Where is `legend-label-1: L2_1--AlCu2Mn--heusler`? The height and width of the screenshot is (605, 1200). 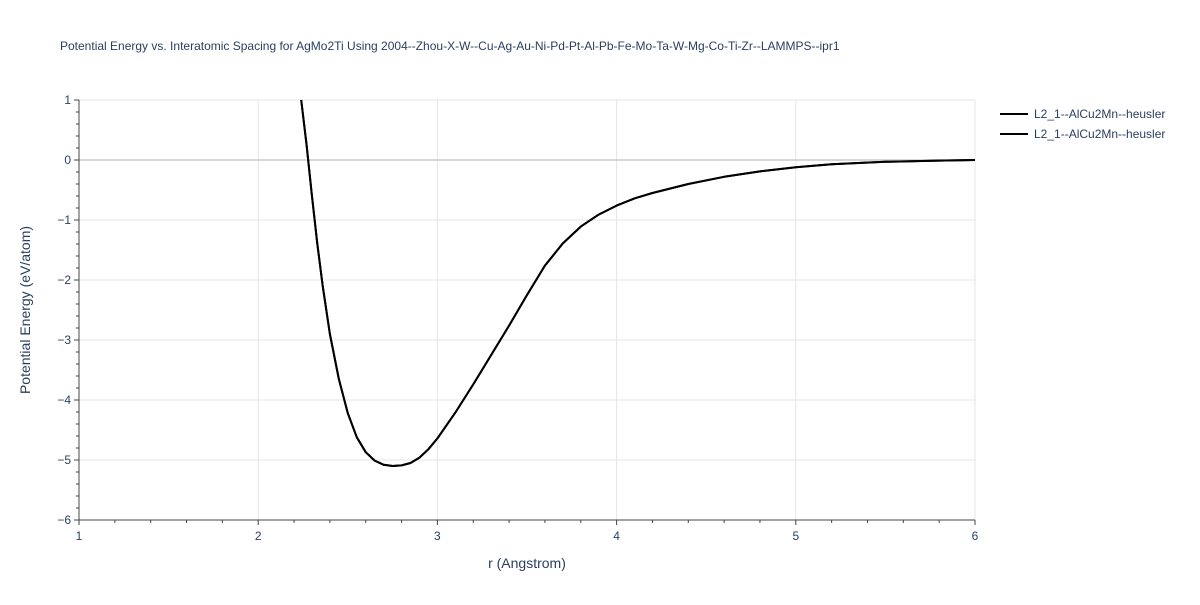 legend-label-1: L2_1--AlCu2Mn--heusler is located at coordinates (1099, 114).